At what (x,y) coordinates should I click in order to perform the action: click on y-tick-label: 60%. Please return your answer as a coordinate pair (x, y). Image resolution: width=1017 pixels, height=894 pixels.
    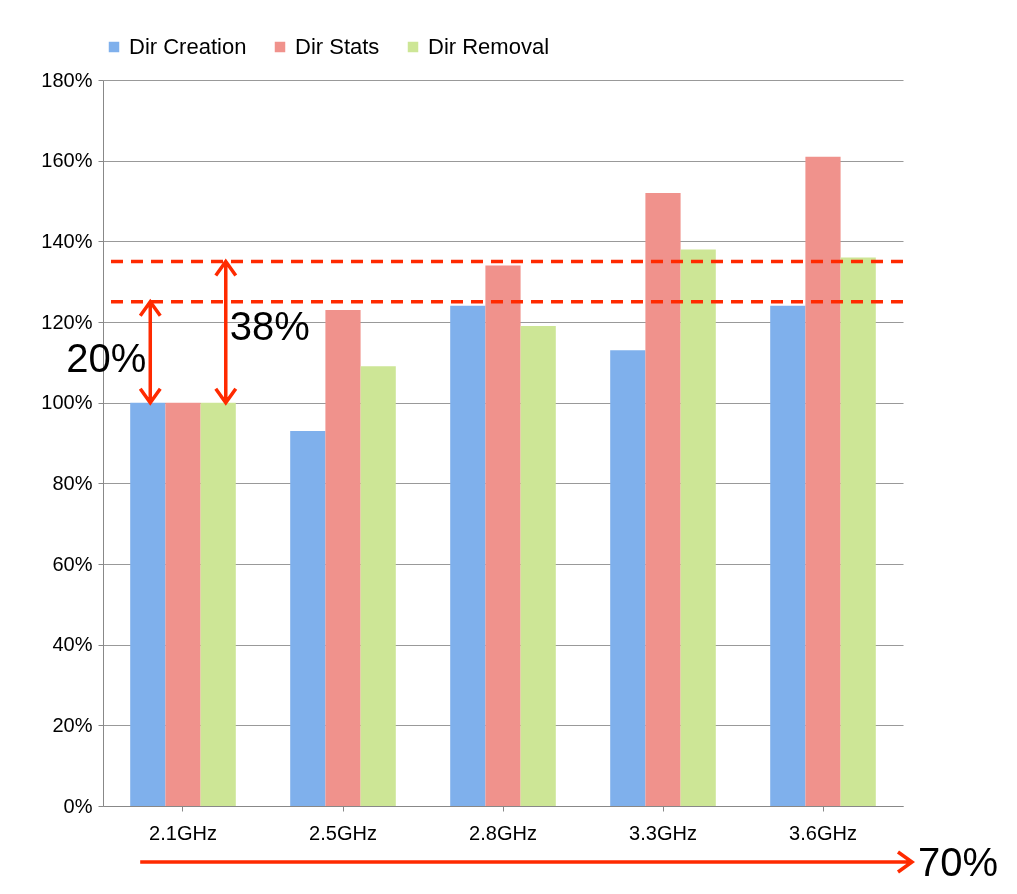
    Looking at the image, I should click on (72, 563).